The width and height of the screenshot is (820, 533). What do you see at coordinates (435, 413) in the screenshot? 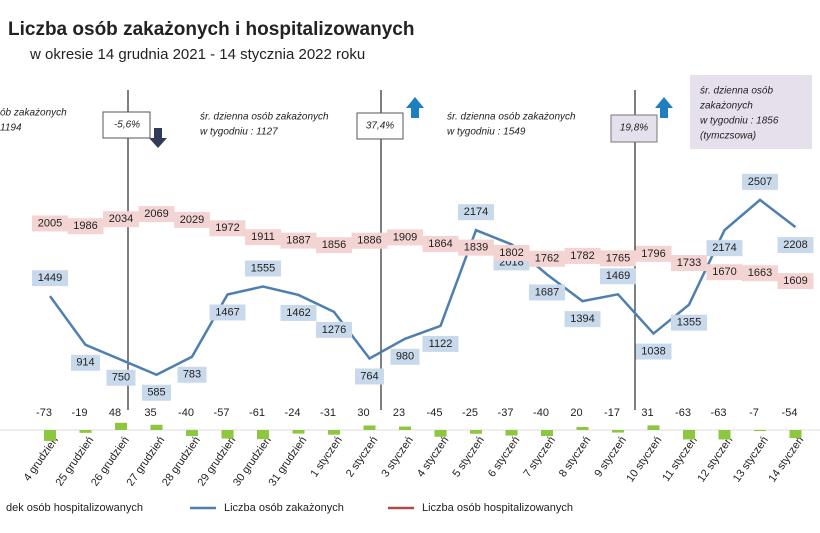
I see `data-label: -45` at bounding box center [435, 413].